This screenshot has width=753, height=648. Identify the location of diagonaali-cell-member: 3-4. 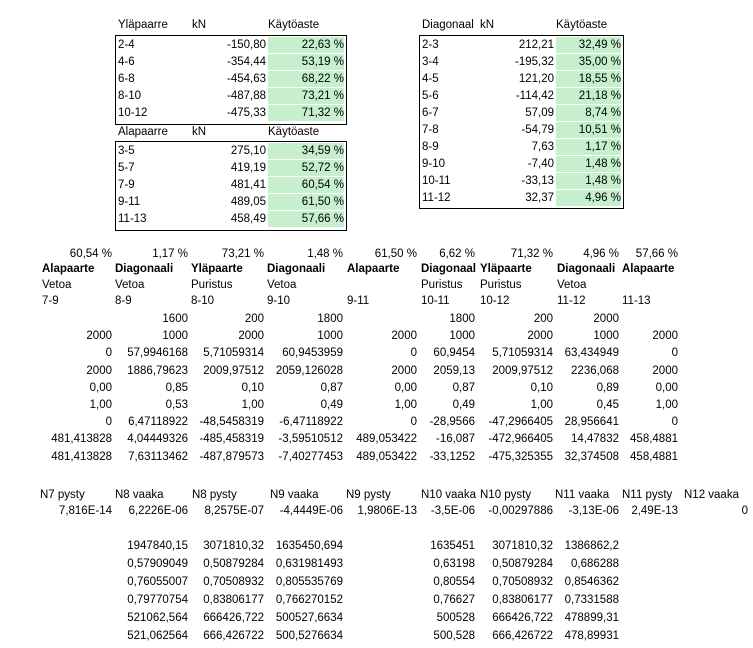
(430, 62).